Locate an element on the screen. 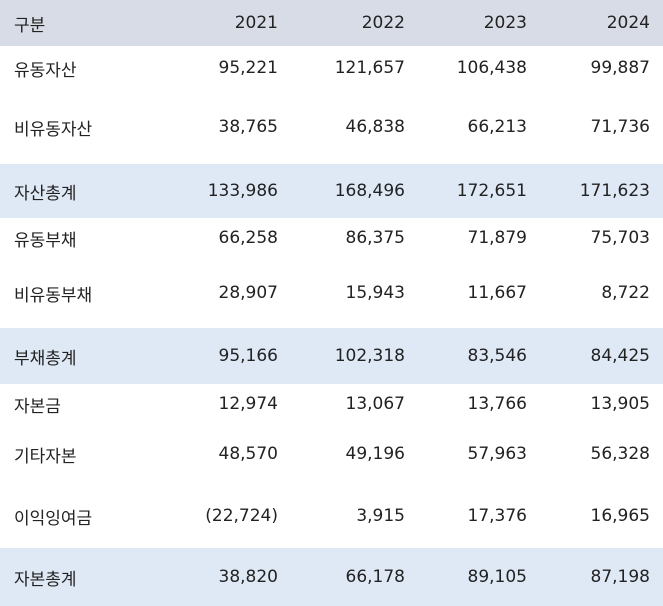 This screenshot has height=606, width=663. cell-2022: 15,943 is located at coordinates (375, 293).